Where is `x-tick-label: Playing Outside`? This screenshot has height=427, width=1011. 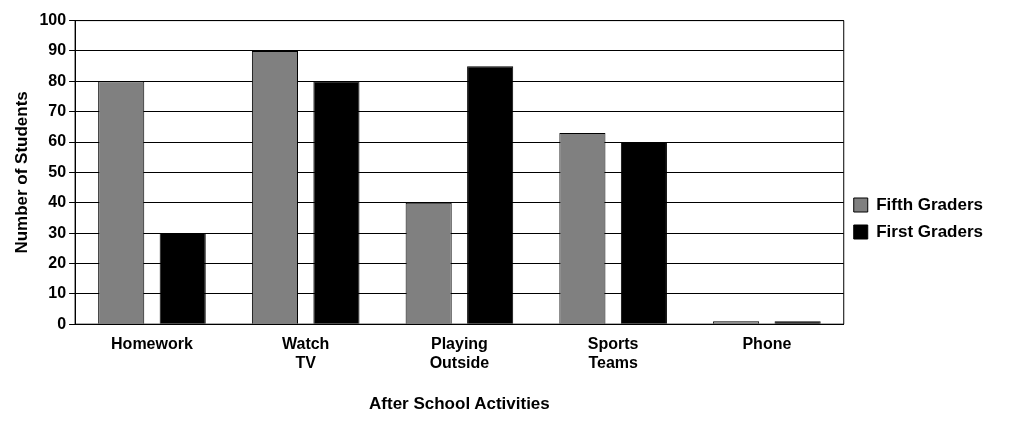
x-tick-label: Playing Outside is located at coordinates (459, 353).